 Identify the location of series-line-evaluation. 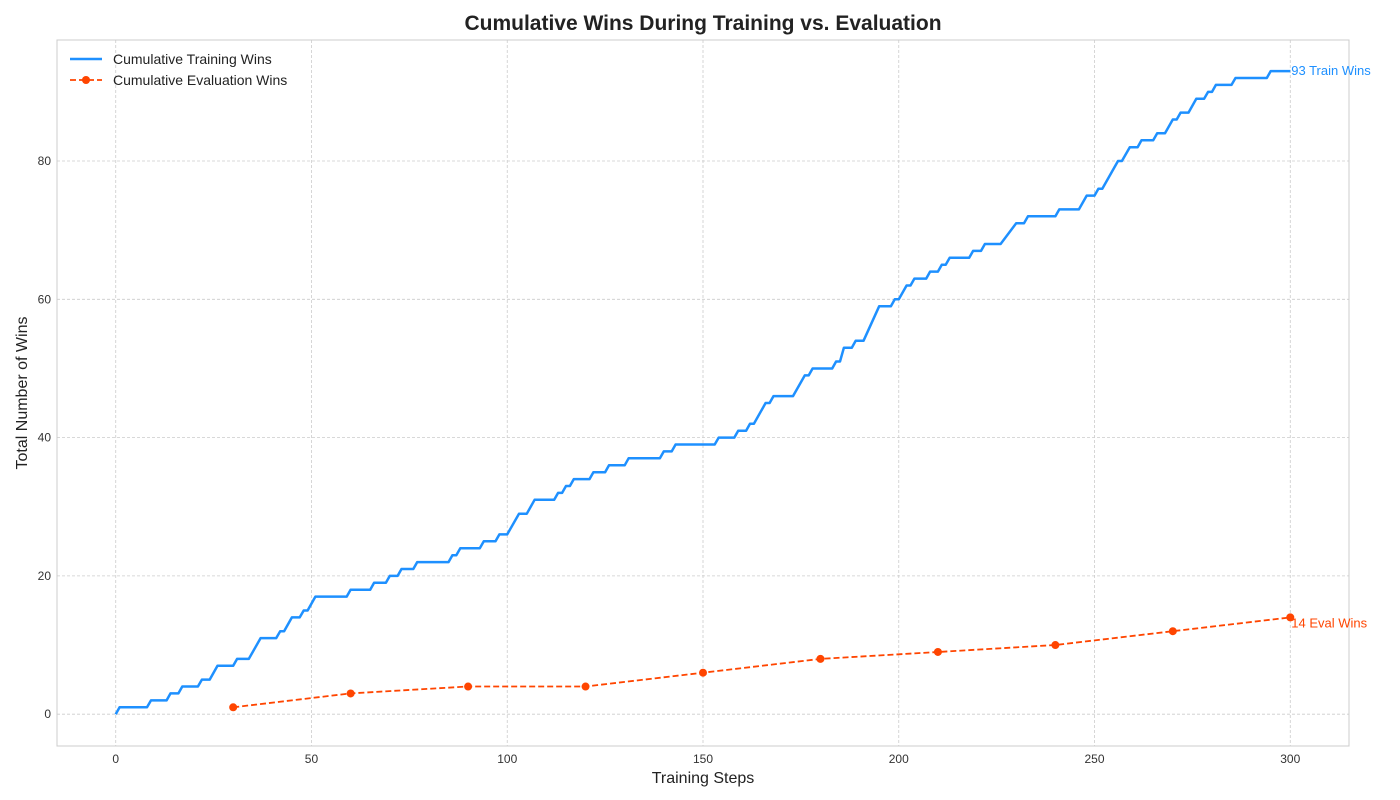
(762, 662).